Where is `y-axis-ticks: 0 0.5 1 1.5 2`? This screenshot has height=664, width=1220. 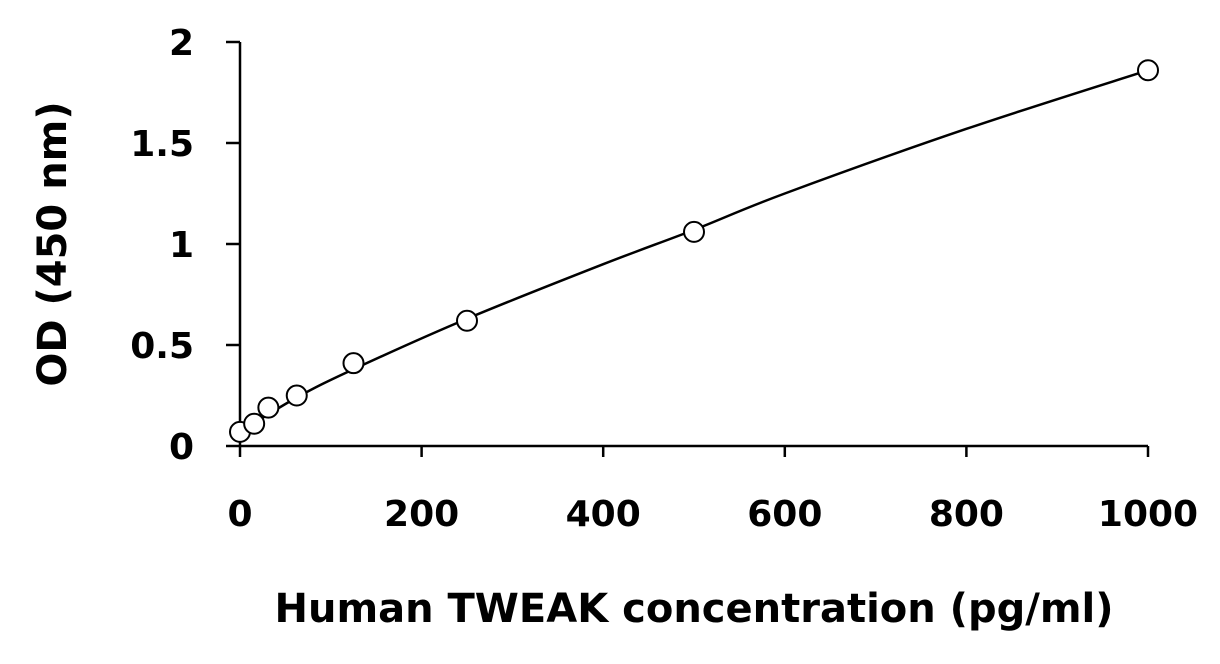
y-axis-ticks: 0 0.5 1 1.5 2 is located at coordinates (185, 245).